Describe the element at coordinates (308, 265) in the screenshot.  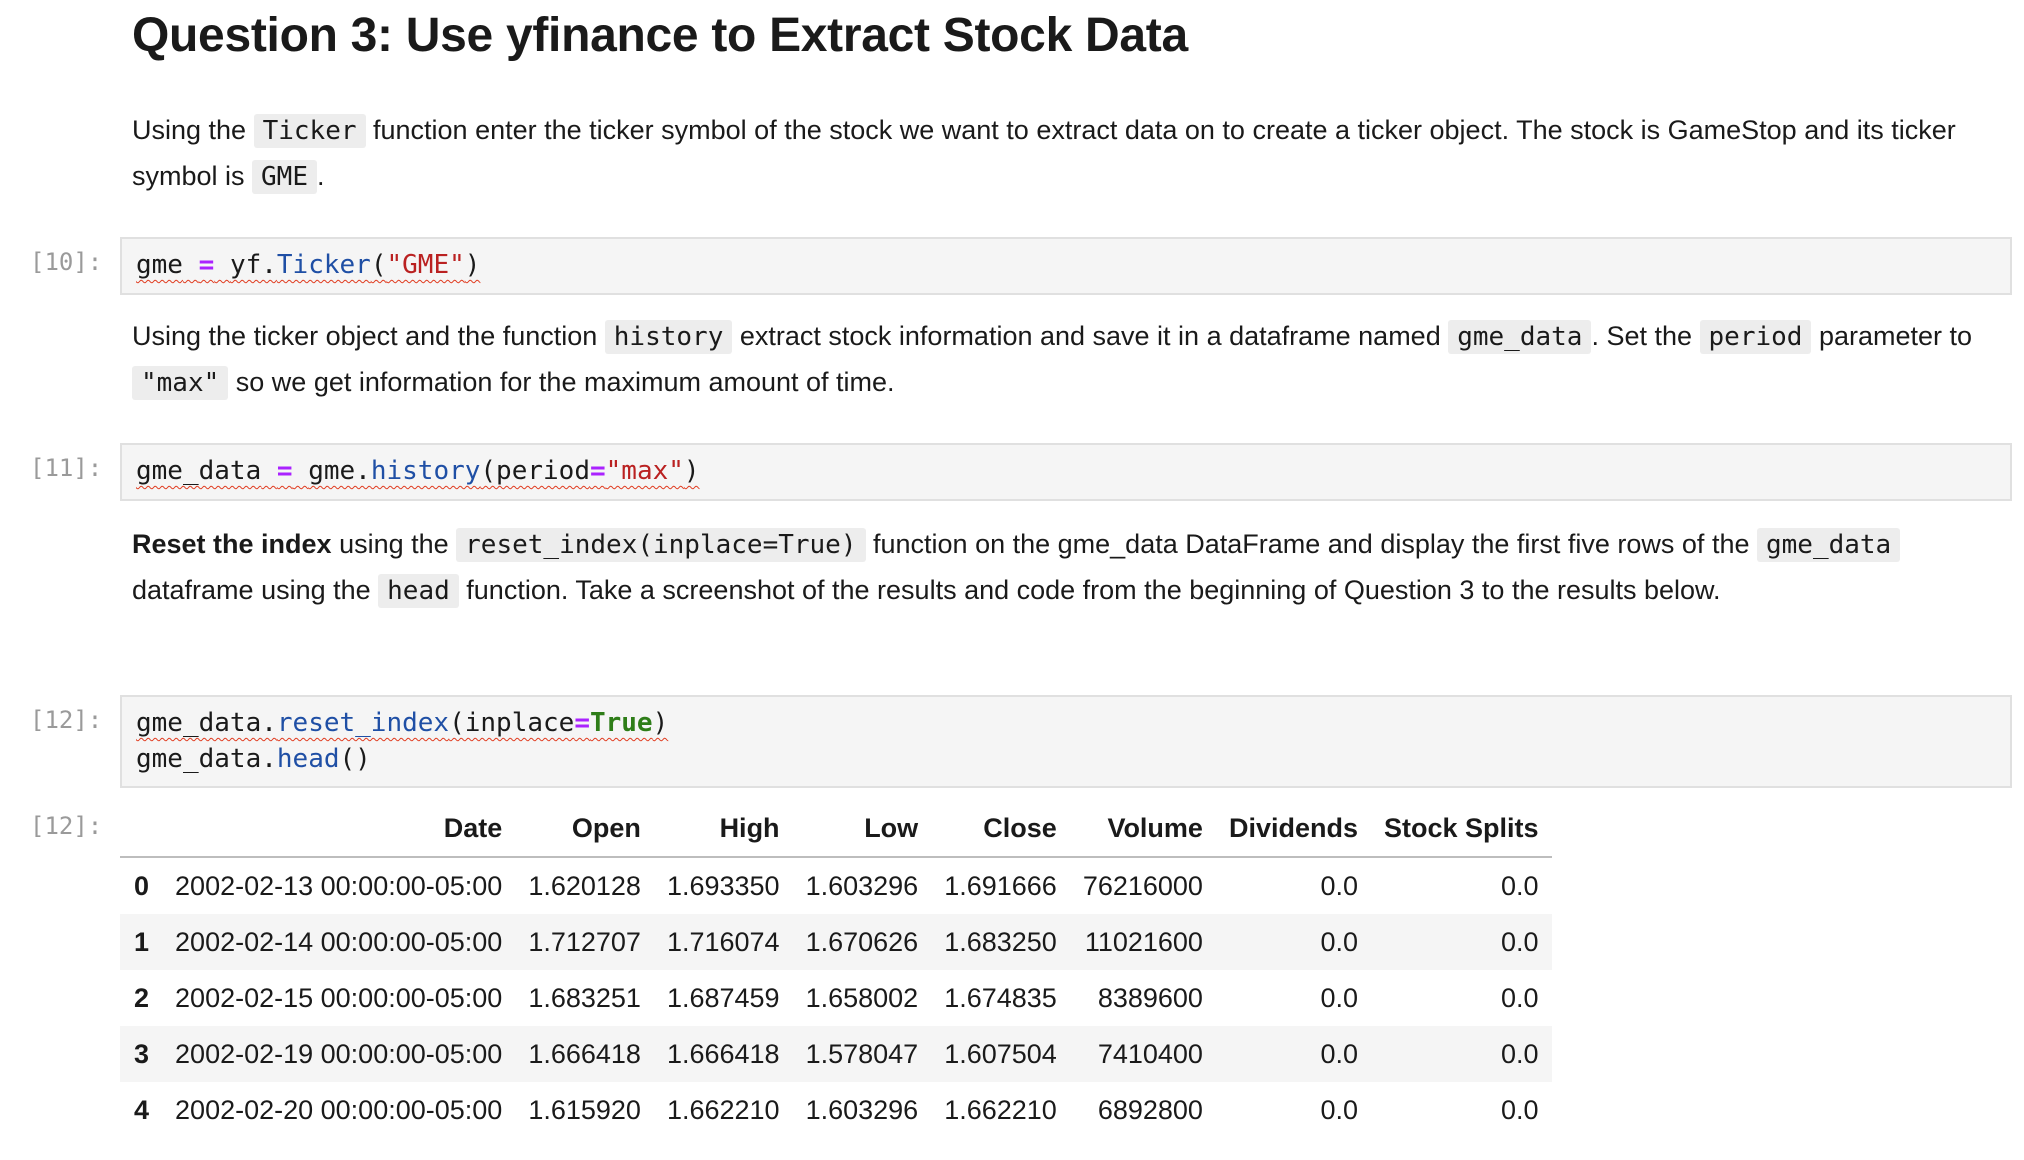
I see `code-line: gme = yf.Ticker("GME")` at that location.